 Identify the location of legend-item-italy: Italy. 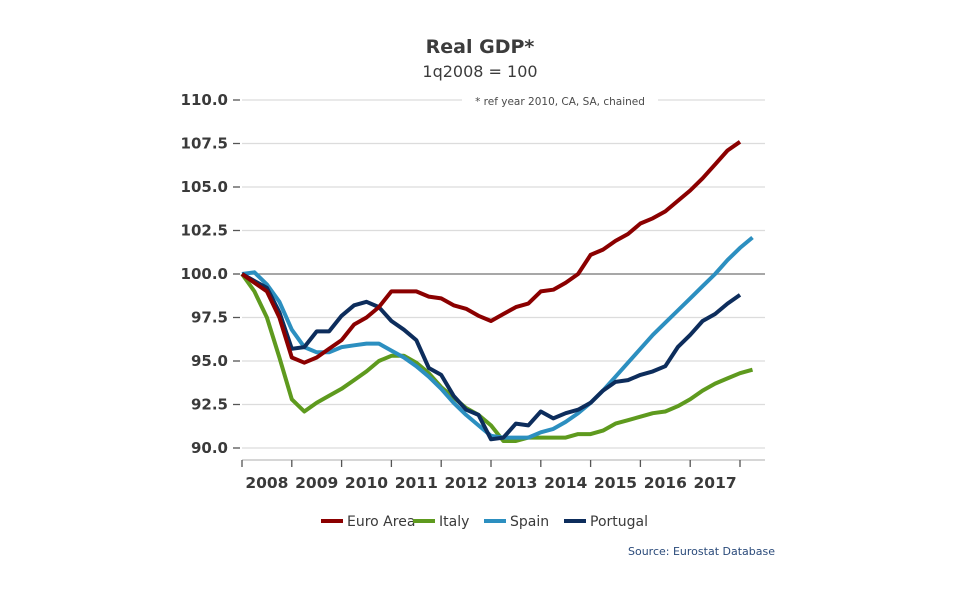
(441, 522).